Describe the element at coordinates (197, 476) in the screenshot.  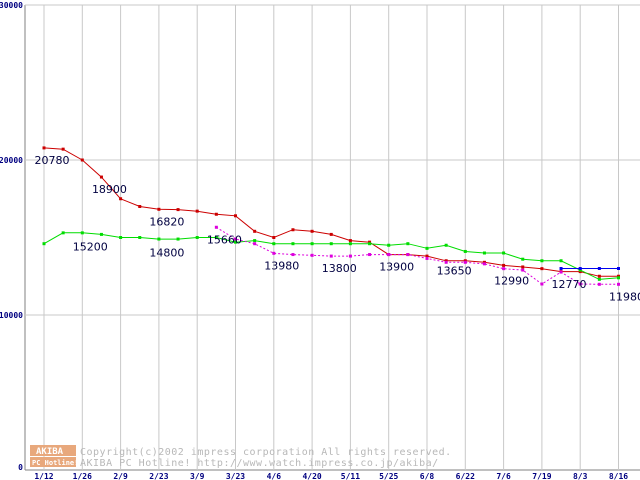
I see `x-tick-label: 3/9` at that location.